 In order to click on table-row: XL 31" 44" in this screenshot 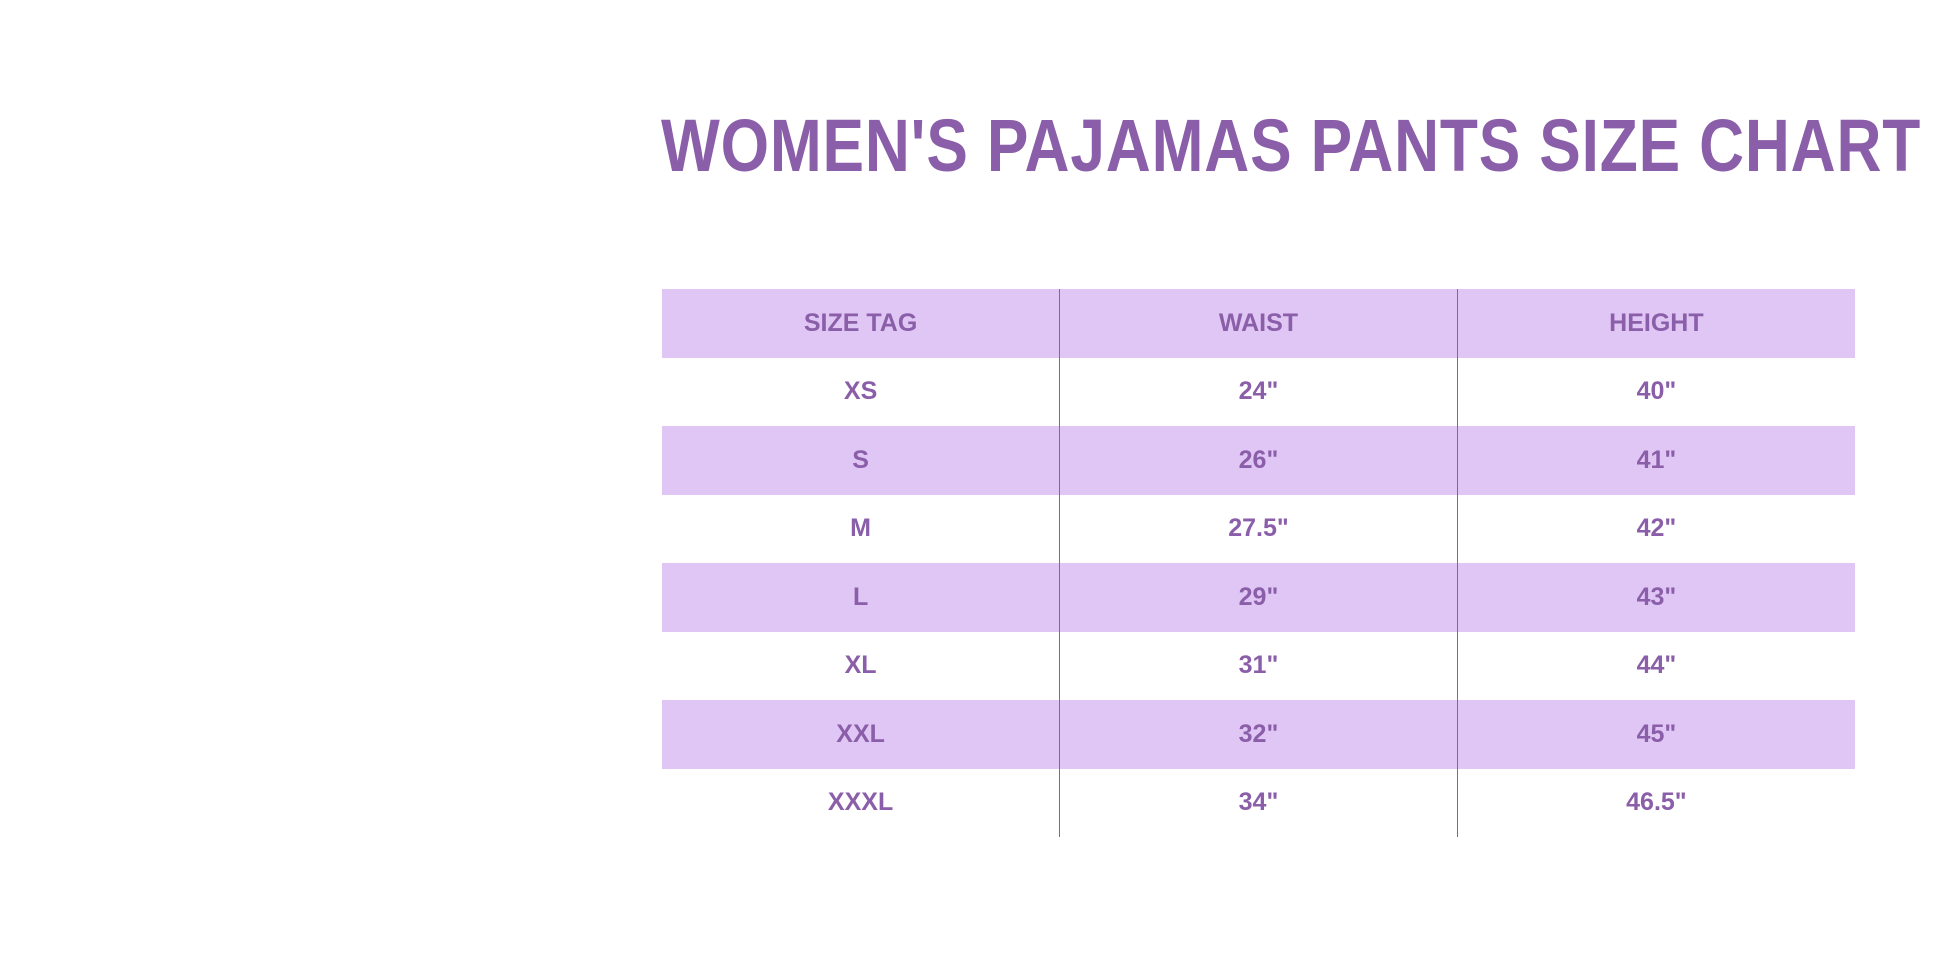, I will do `click(1258, 665)`.